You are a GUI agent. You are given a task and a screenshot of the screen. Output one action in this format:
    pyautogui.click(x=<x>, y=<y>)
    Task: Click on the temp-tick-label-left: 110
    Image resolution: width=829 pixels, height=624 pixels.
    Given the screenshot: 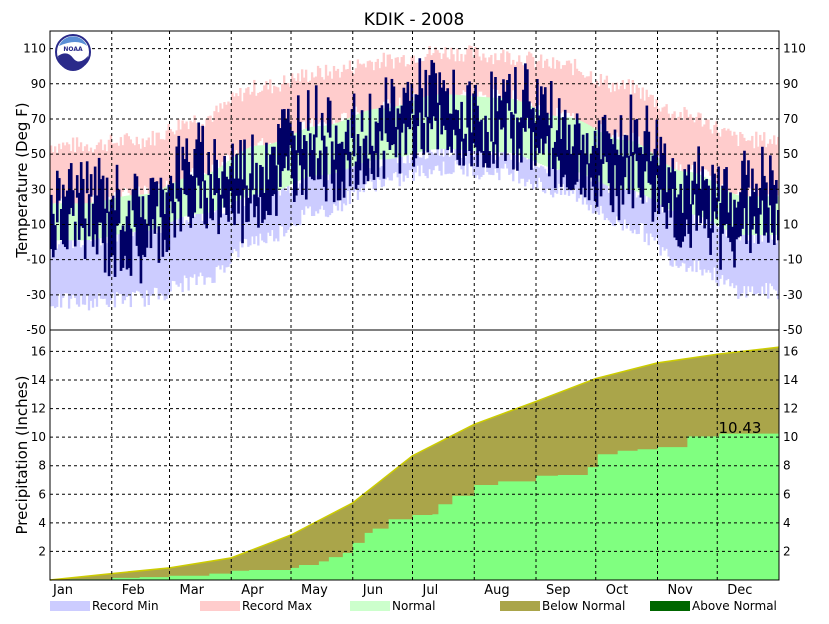 What is the action you would take?
    pyautogui.click(x=34, y=49)
    